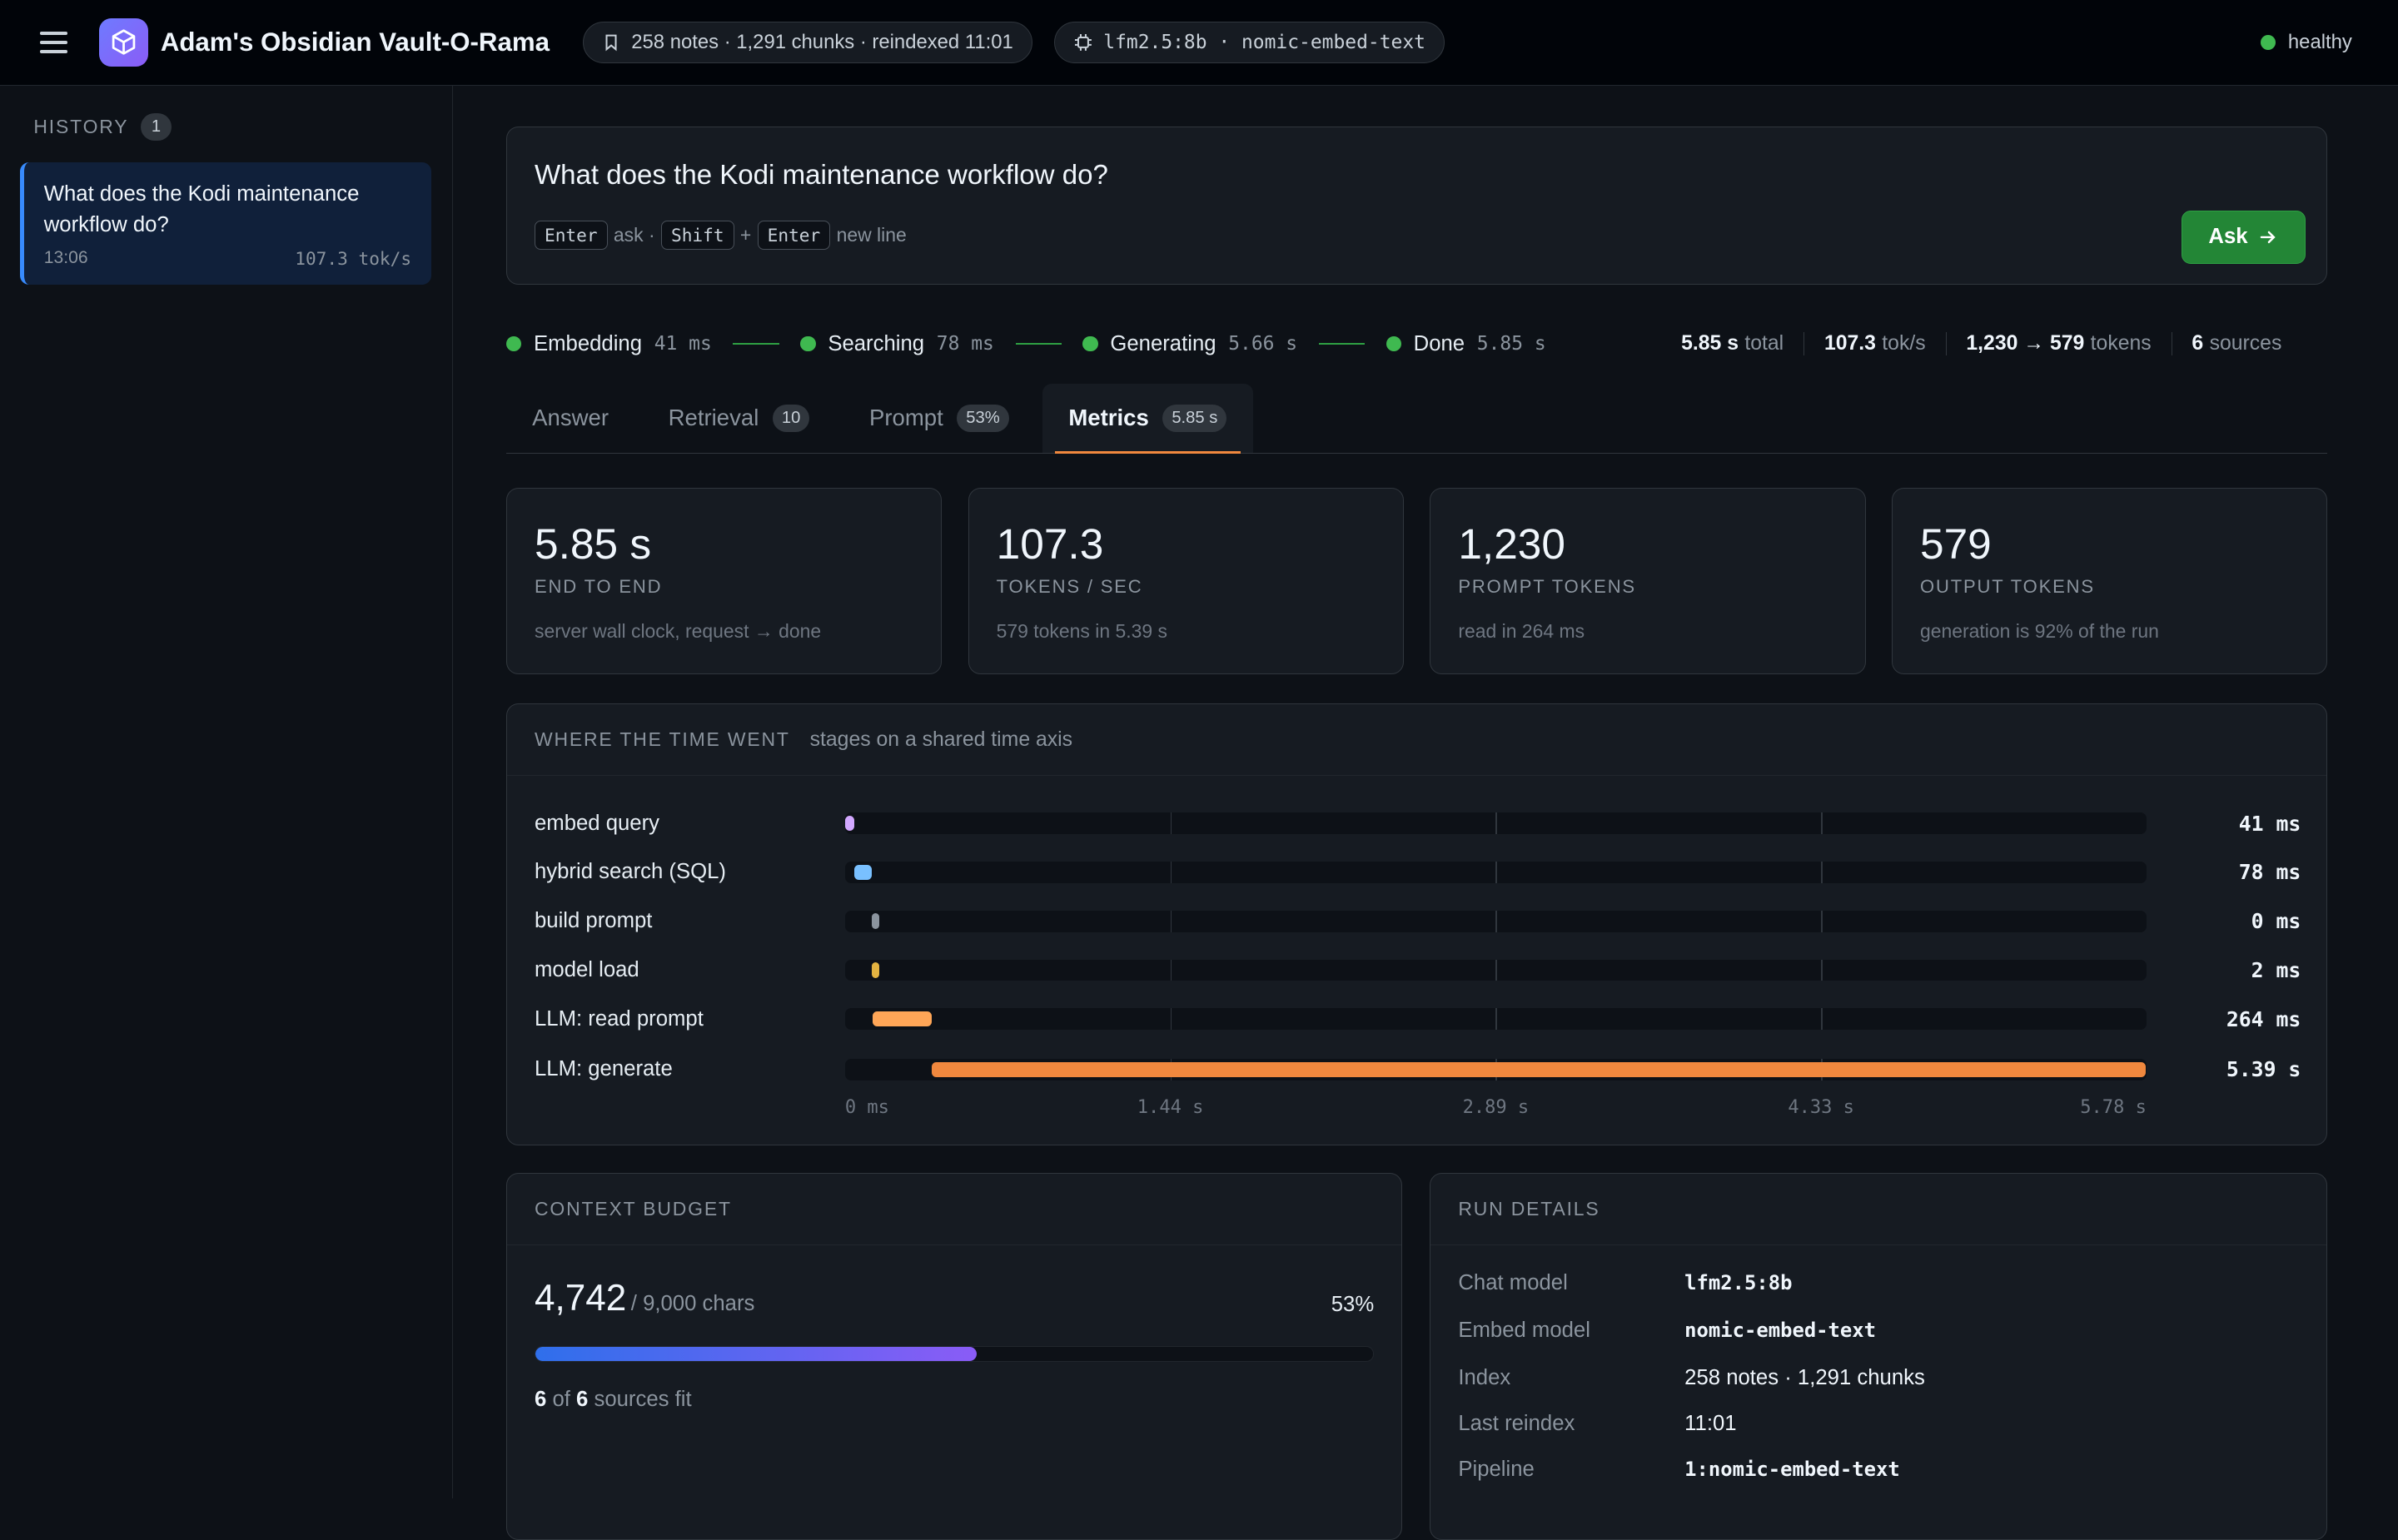 This screenshot has height=1540, width=2398. What do you see at coordinates (1050, 544) in the screenshot?
I see `metric-value: 107.3` at bounding box center [1050, 544].